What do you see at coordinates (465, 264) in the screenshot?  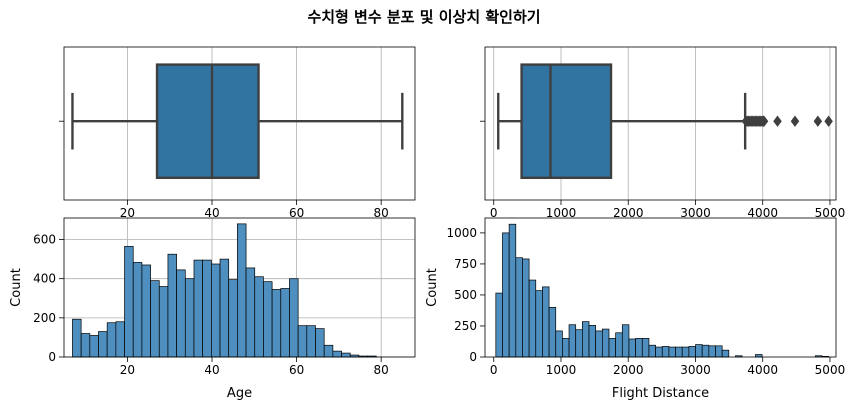 I see `y-tick-label: 750` at bounding box center [465, 264].